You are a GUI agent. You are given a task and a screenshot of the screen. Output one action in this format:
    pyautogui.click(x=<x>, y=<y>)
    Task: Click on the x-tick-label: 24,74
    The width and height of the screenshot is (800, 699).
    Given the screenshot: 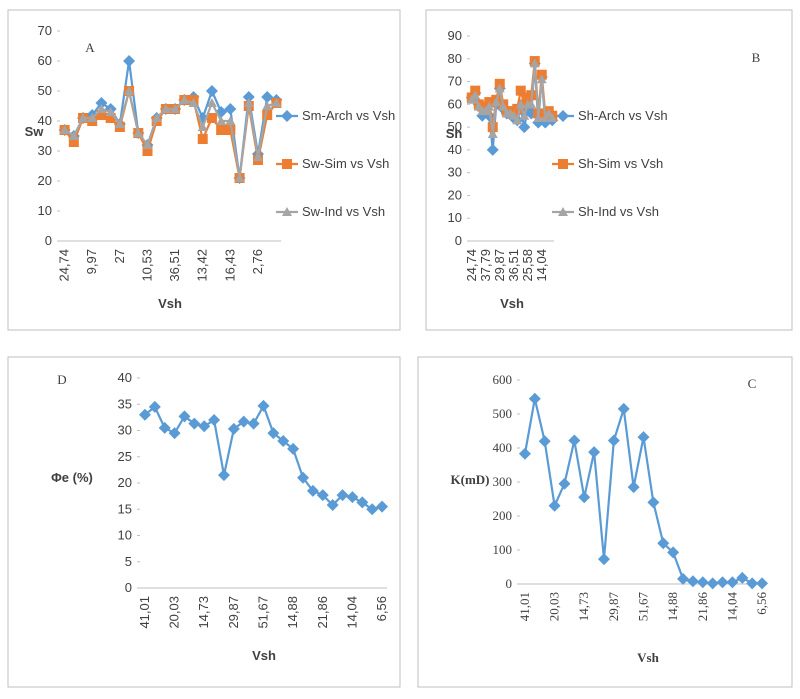 What is the action you would take?
    pyautogui.click(x=471, y=265)
    